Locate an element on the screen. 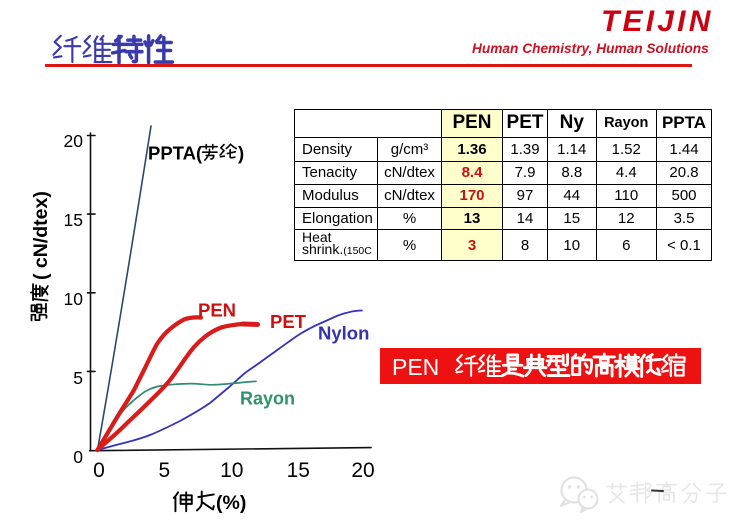  svg-text: PET is located at coordinates (288, 321).